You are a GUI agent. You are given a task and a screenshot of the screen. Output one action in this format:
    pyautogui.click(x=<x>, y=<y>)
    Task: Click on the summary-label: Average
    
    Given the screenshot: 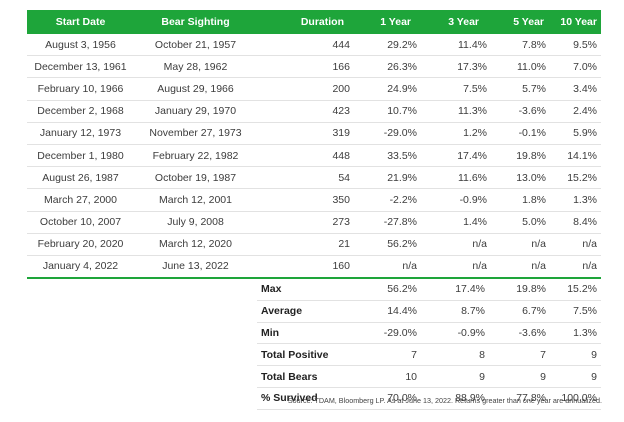 What is the action you would take?
    pyautogui.click(x=305, y=311)
    